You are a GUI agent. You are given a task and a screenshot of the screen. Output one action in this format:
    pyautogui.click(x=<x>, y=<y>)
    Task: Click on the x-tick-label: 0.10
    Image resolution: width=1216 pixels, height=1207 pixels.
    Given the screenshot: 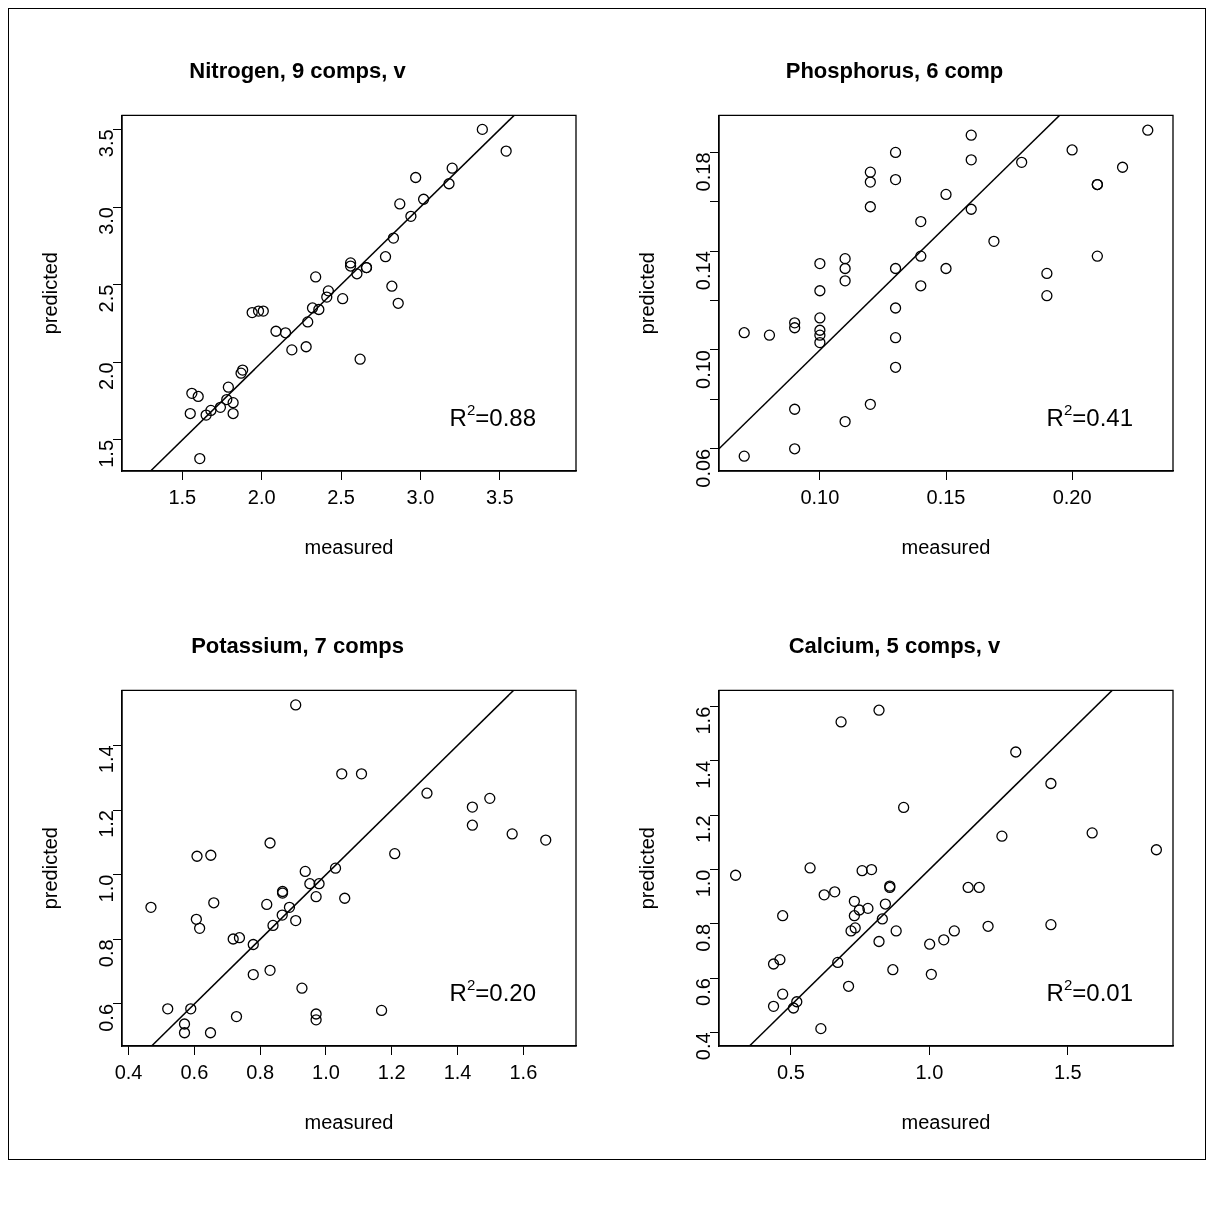 What is the action you would take?
    pyautogui.click(x=820, y=496)
    